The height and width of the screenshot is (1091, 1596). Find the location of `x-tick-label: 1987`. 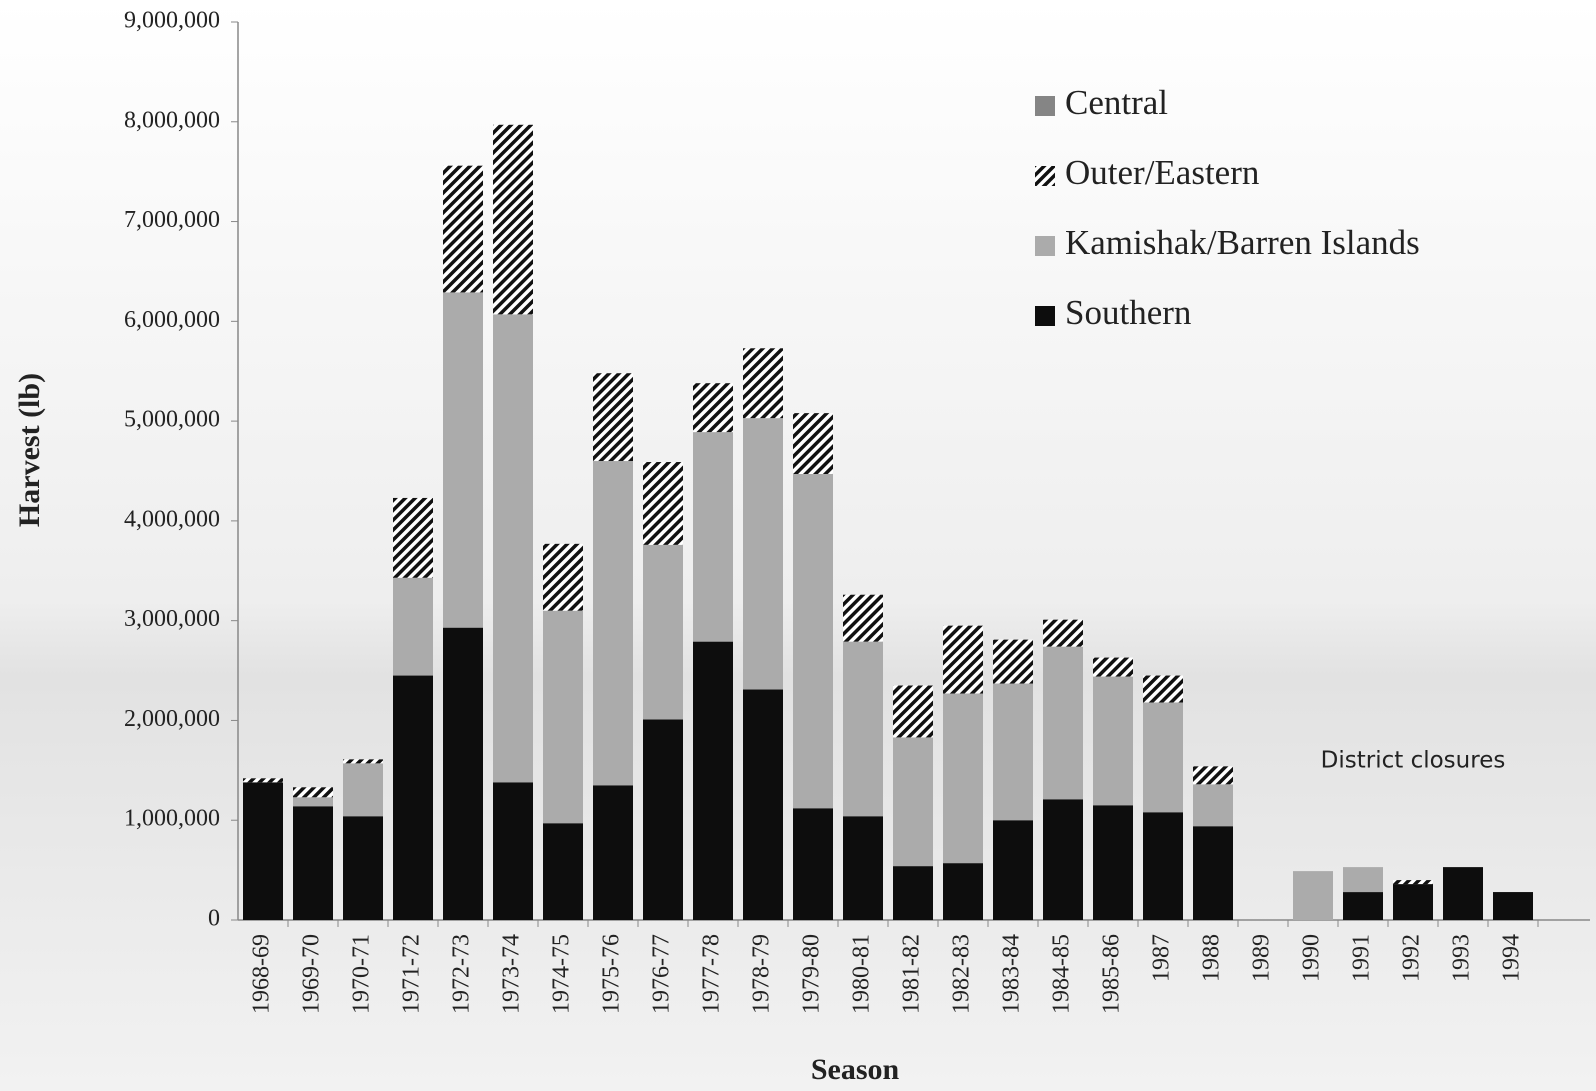

x-tick-label: 1987 is located at coordinates (1162, 958).